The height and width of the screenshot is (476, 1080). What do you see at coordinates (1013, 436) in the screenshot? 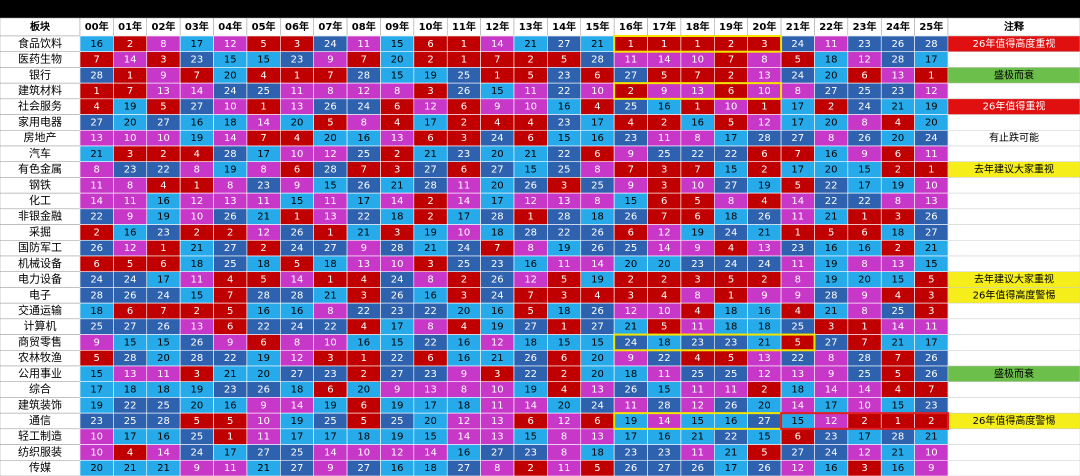
I see `note-cell` at bounding box center [1013, 436].